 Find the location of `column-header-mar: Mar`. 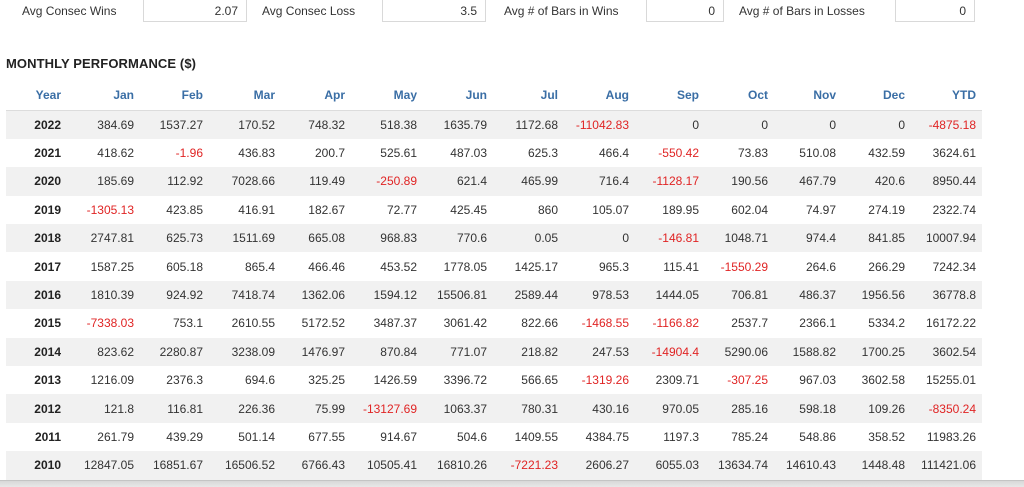

column-header-mar: Mar is located at coordinates (245, 96).